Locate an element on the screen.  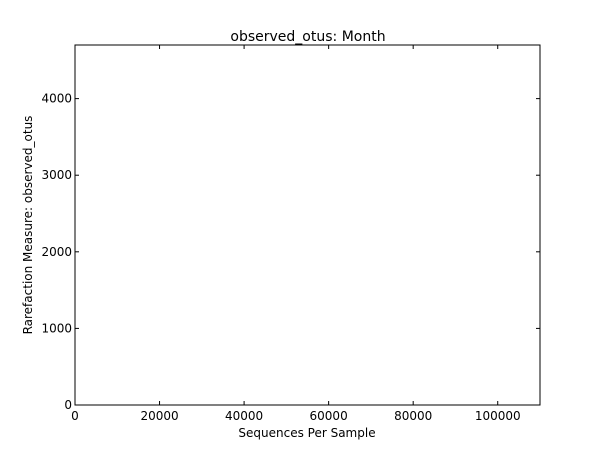
y-tick-label: 4000 is located at coordinates (56, 99).